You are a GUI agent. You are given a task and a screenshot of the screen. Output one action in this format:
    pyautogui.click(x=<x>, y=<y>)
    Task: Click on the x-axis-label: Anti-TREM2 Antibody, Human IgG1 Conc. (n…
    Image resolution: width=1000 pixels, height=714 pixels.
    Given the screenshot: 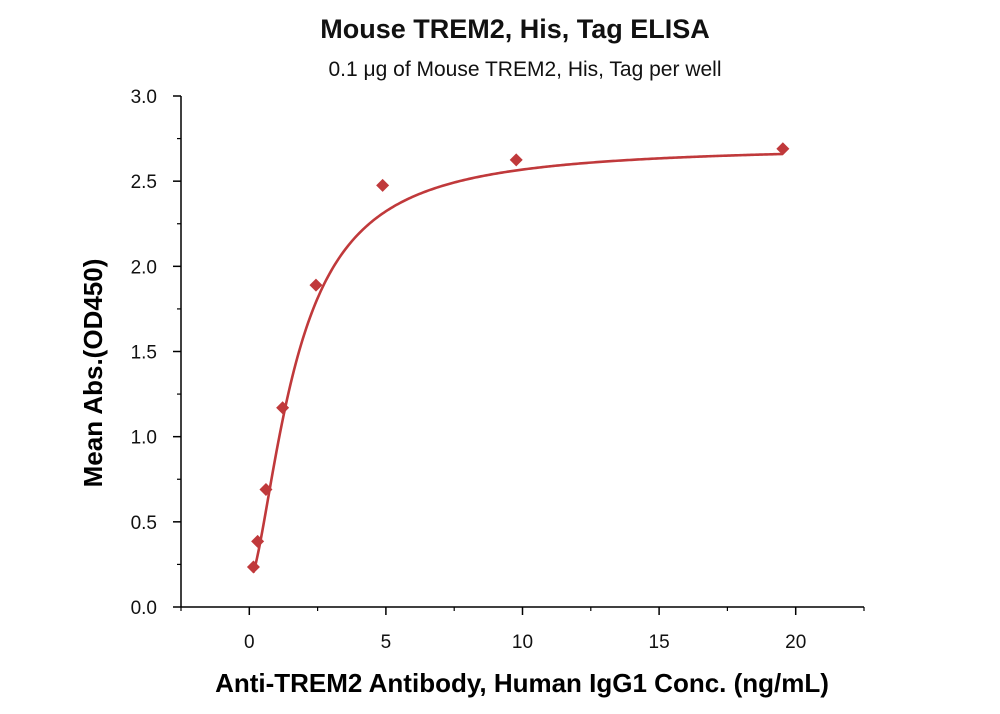 What is the action you would take?
    pyautogui.click(x=522, y=683)
    